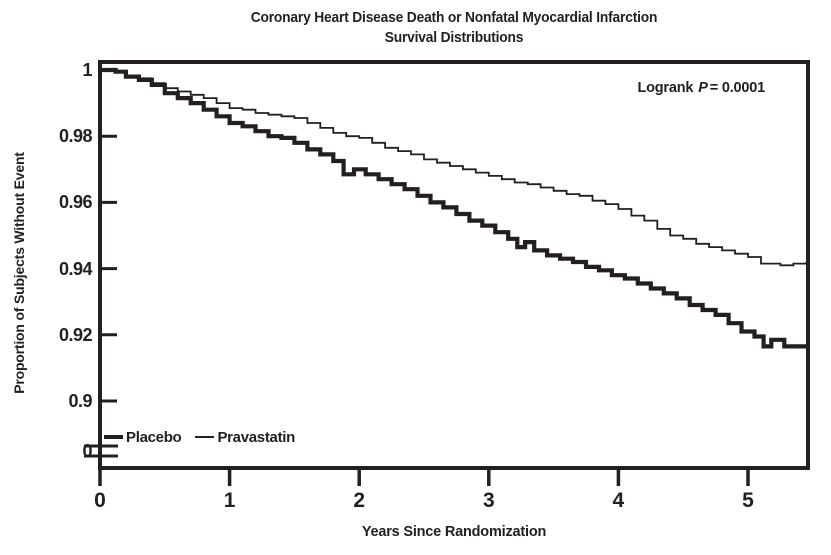 The width and height of the screenshot is (831, 555). I want to click on logrank-value: = 0.0001, so click(737, 88).